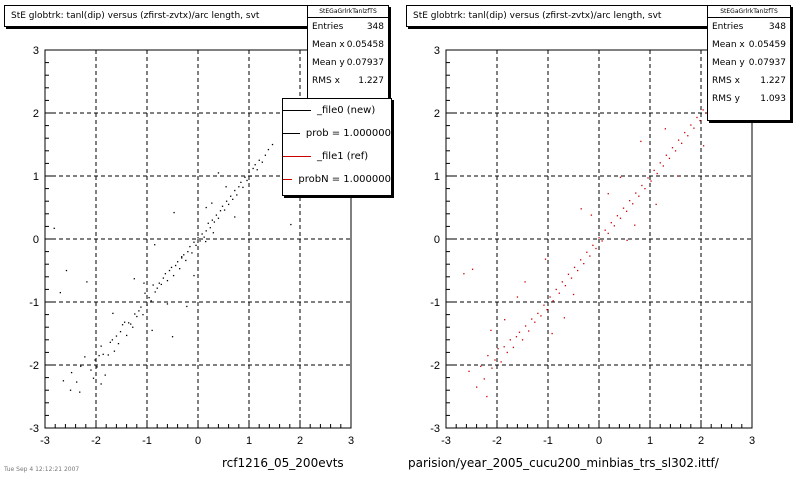 The height and width of the screenshot is (480, 800). I want to click on left-stats-row-rms-x: RMS x 1.227, so click(348, 81).